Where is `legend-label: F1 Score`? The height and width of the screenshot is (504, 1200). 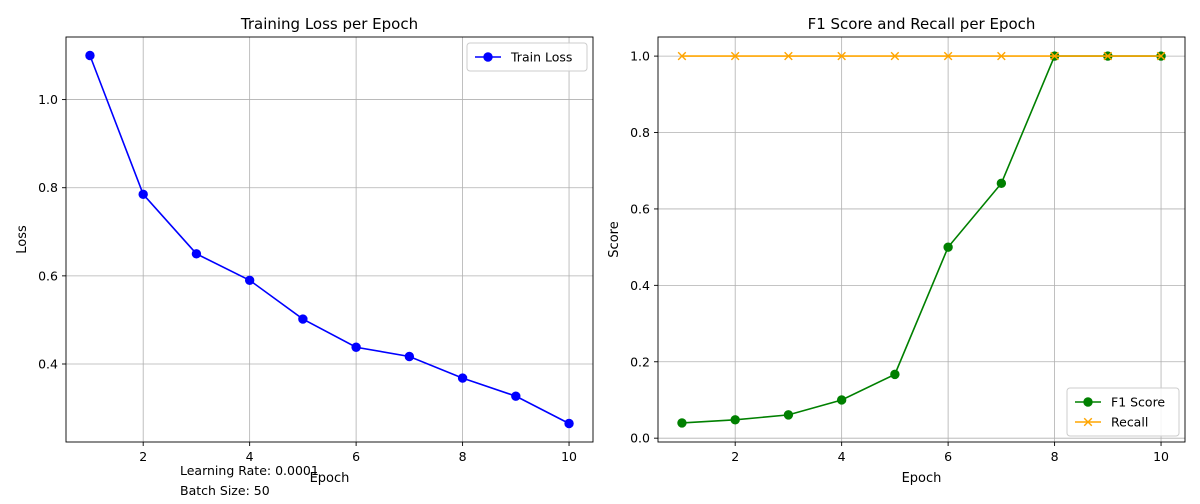 legend-label: F1 Score is located at coordinates (1138, 402).